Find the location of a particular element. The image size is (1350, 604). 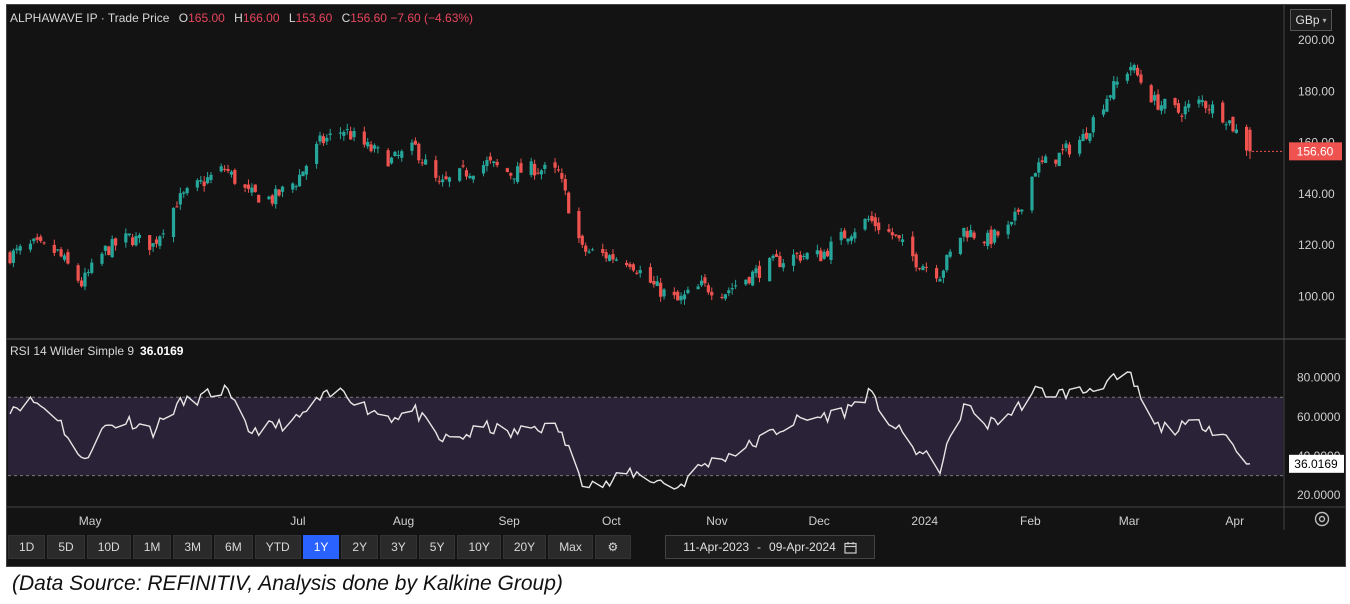

range-button-5d: 5D is located at coordinates (66, 547).